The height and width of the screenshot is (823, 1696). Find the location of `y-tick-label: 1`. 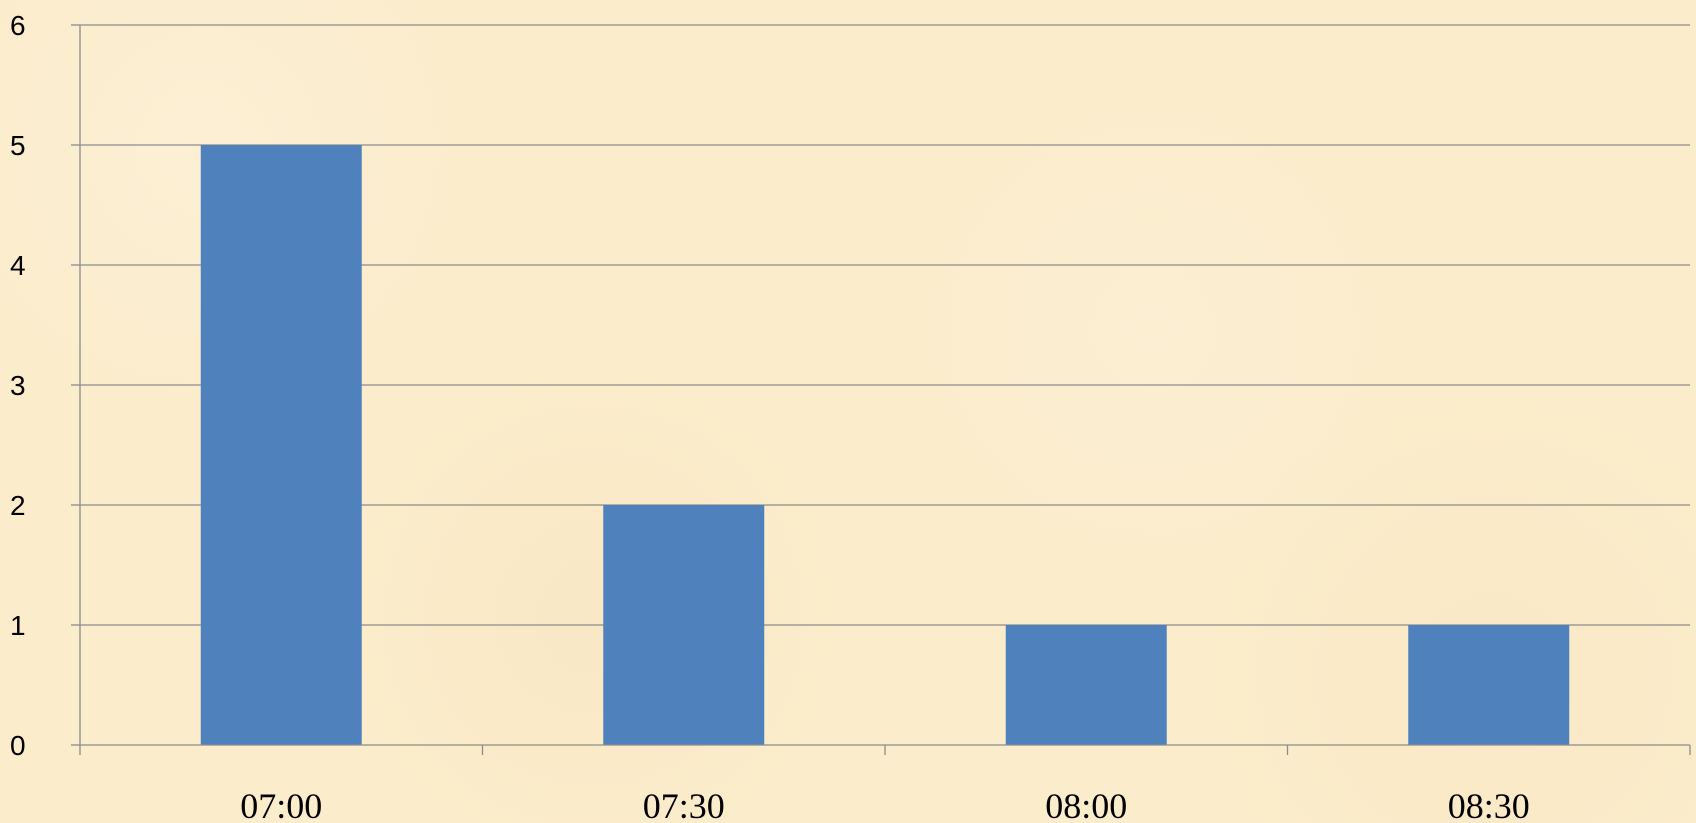

y-tick-label: 1 is located at coordinates (18, 625).